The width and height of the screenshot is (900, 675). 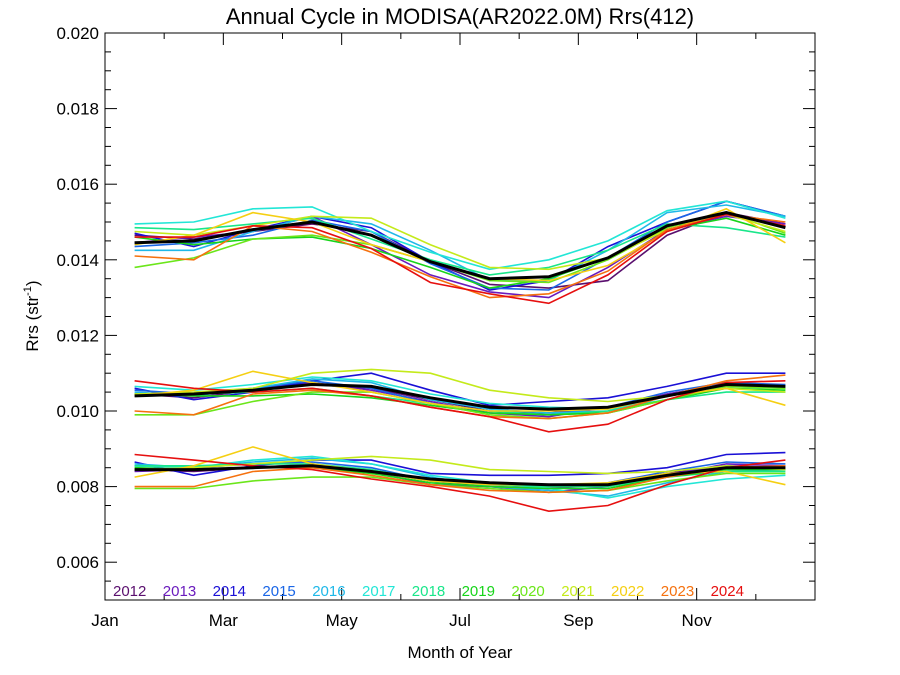 I want to click on x-tick-label: Sep, so click(x=578, y=620).